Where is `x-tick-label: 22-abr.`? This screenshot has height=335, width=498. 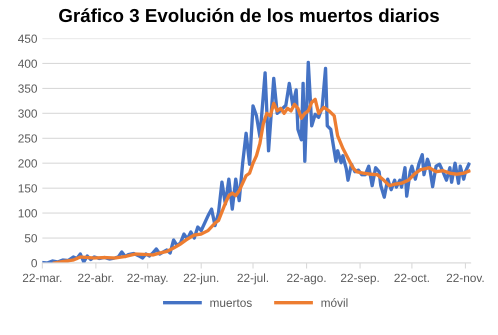 x-tick-label: 22-abr. is located at coordinates (96, 277).